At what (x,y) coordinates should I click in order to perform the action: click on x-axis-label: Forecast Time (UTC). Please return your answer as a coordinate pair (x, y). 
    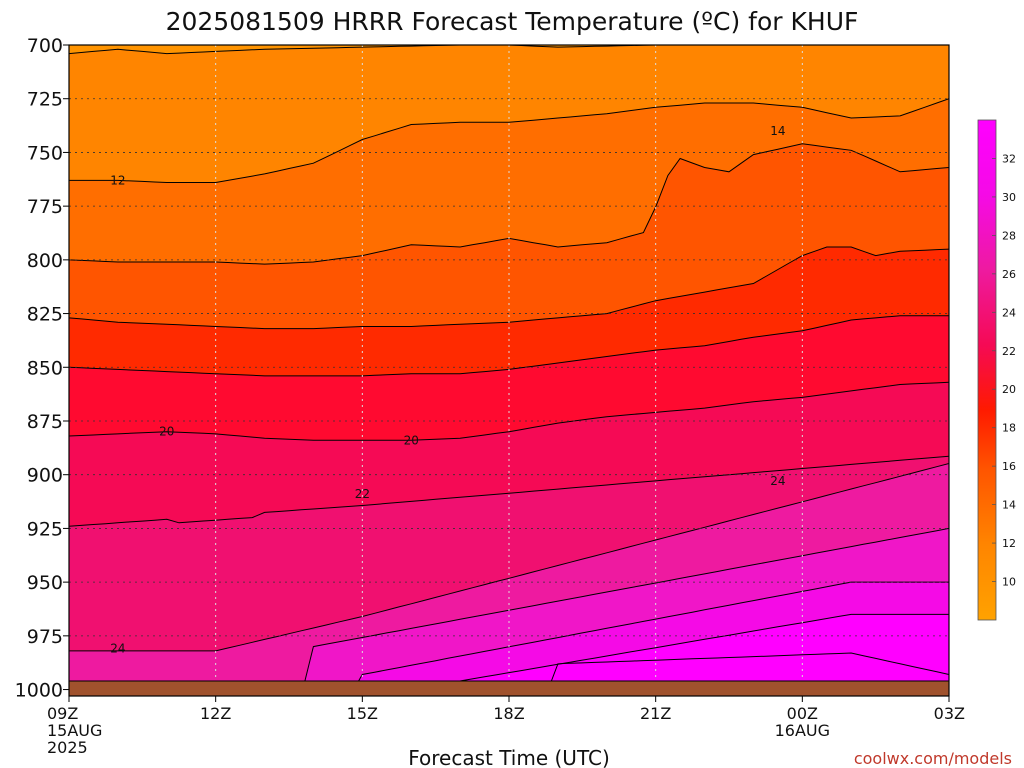
    Looking at the image, I should click on (509, 757).